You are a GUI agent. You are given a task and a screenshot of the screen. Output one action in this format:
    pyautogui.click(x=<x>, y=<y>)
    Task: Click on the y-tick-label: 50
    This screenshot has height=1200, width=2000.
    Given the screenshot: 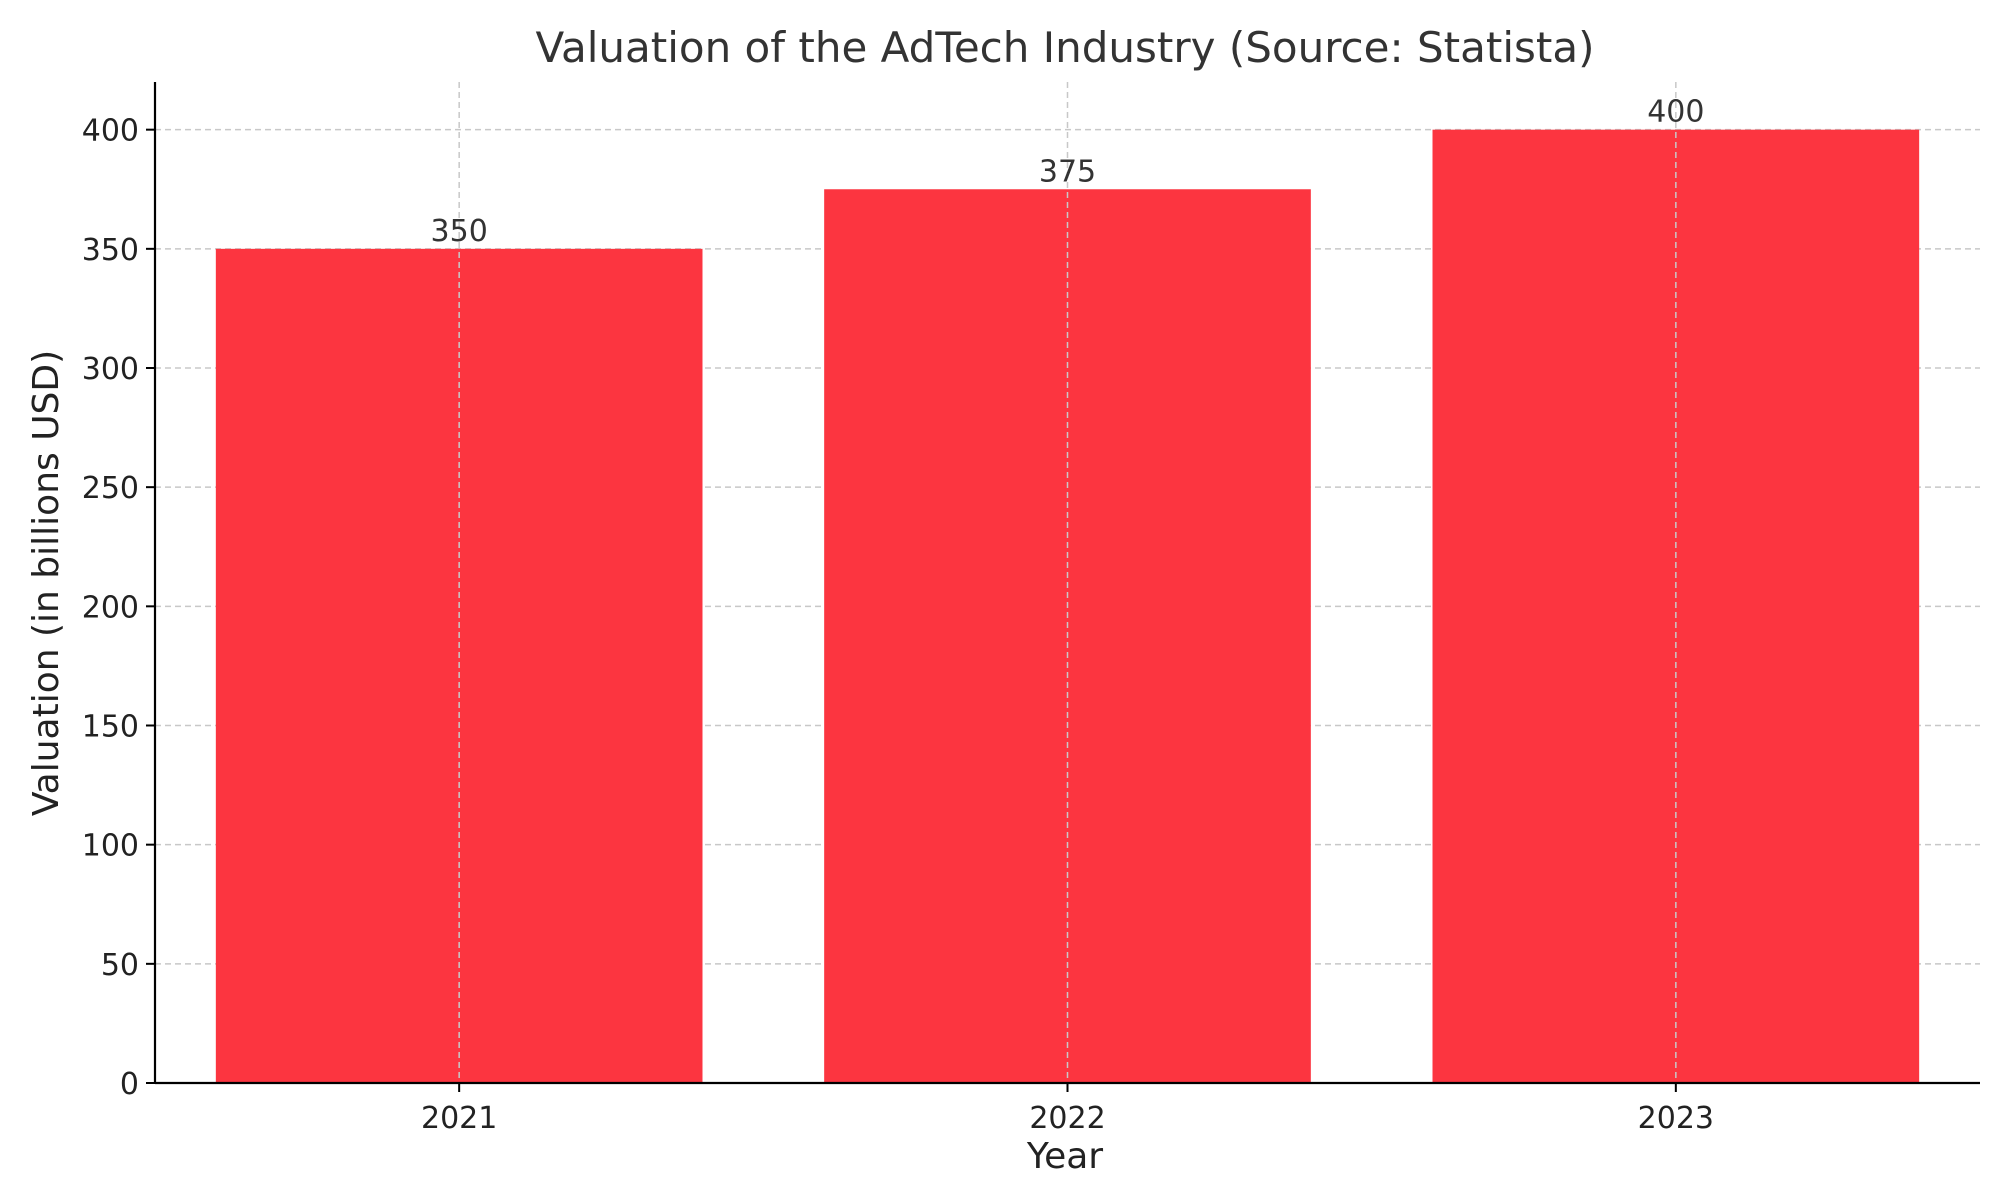 What is the action you would take?
    pyautogui.click(x=120, y=965)
    